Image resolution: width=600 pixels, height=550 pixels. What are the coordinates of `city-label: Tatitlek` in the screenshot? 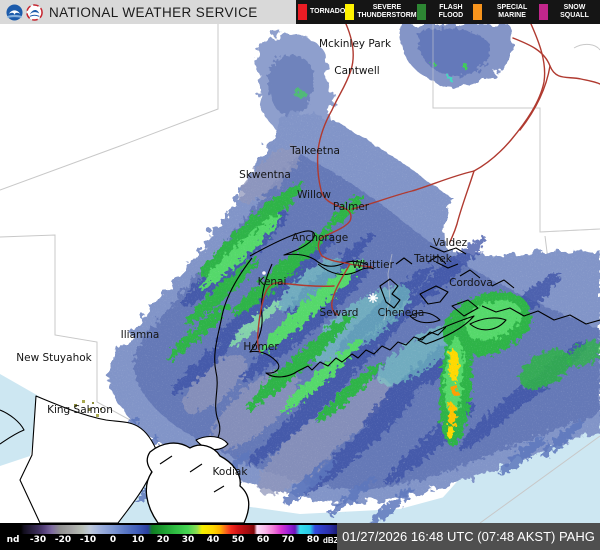 It's located at (433, 259).